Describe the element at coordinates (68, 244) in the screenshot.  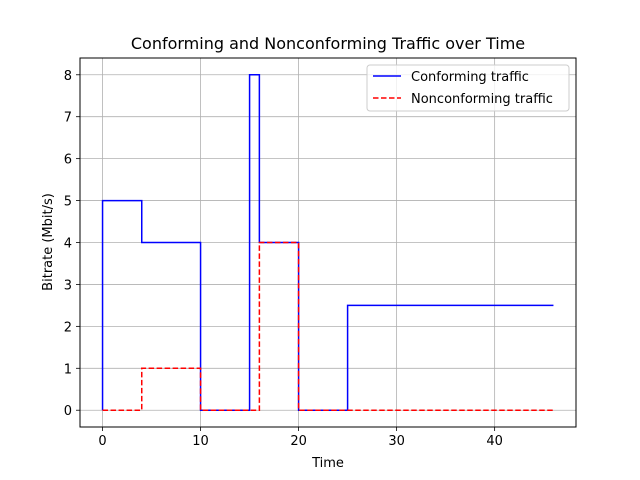
I see `y-tick-label: 4` at that location.